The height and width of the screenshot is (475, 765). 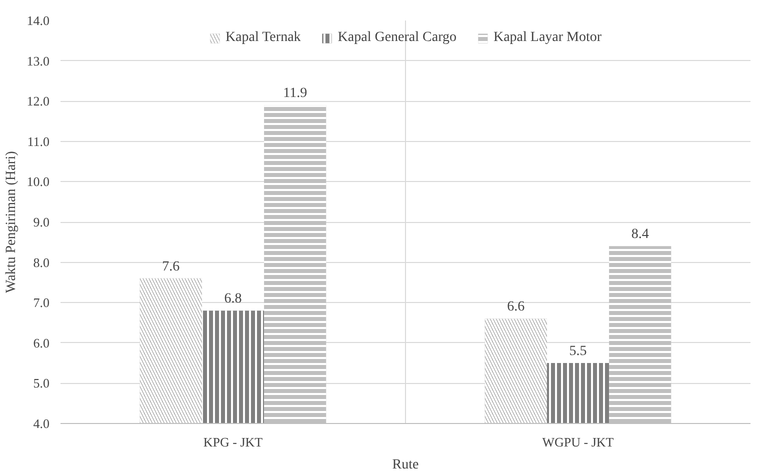 I want to click on data-label: 8.4, so click(x=640, y=234).